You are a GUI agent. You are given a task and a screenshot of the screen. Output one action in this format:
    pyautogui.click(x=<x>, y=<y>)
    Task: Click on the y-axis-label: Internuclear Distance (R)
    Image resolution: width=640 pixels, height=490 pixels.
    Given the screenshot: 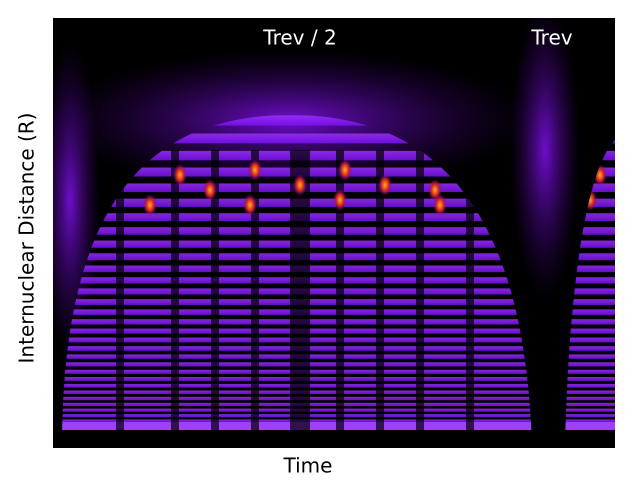 What is the action you would take?
    pyautogui.click(x=27, y=238)
    